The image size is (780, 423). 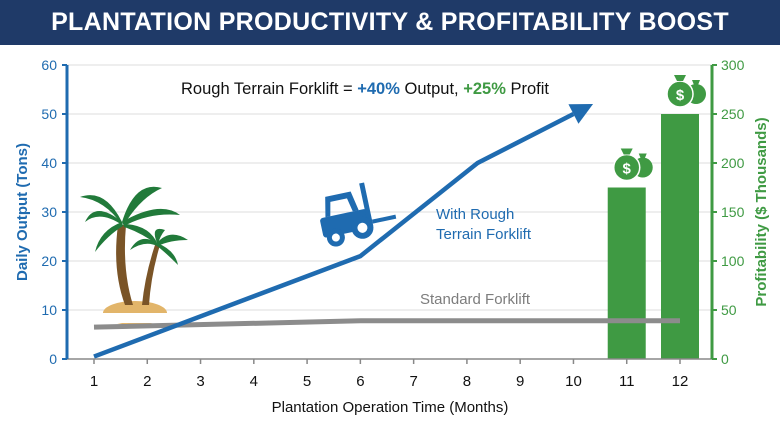 I want to click on x-tick-label: 5, so click(x=307, y=381).